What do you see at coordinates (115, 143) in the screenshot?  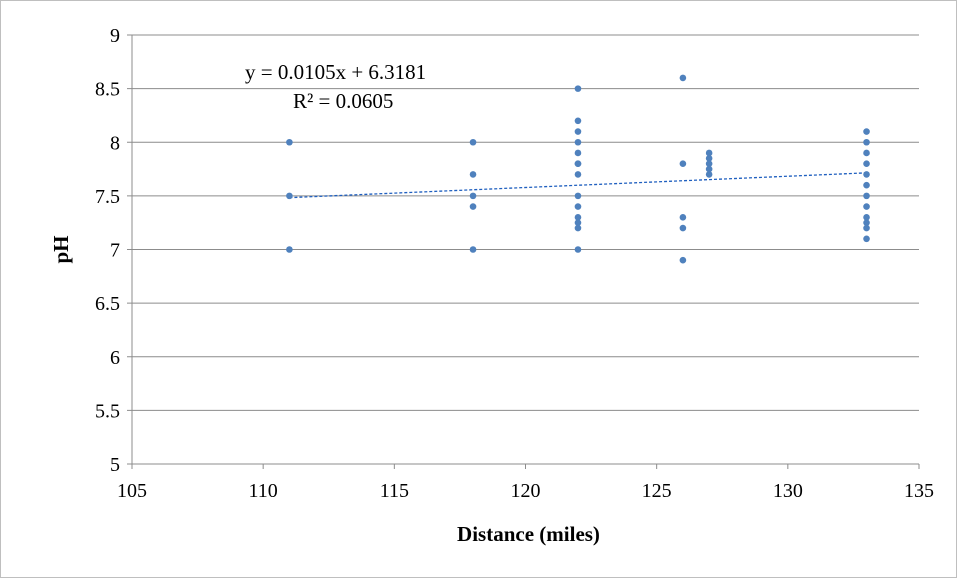 I see `y-tick-label-6: 8` at bounding box center [115, 143].